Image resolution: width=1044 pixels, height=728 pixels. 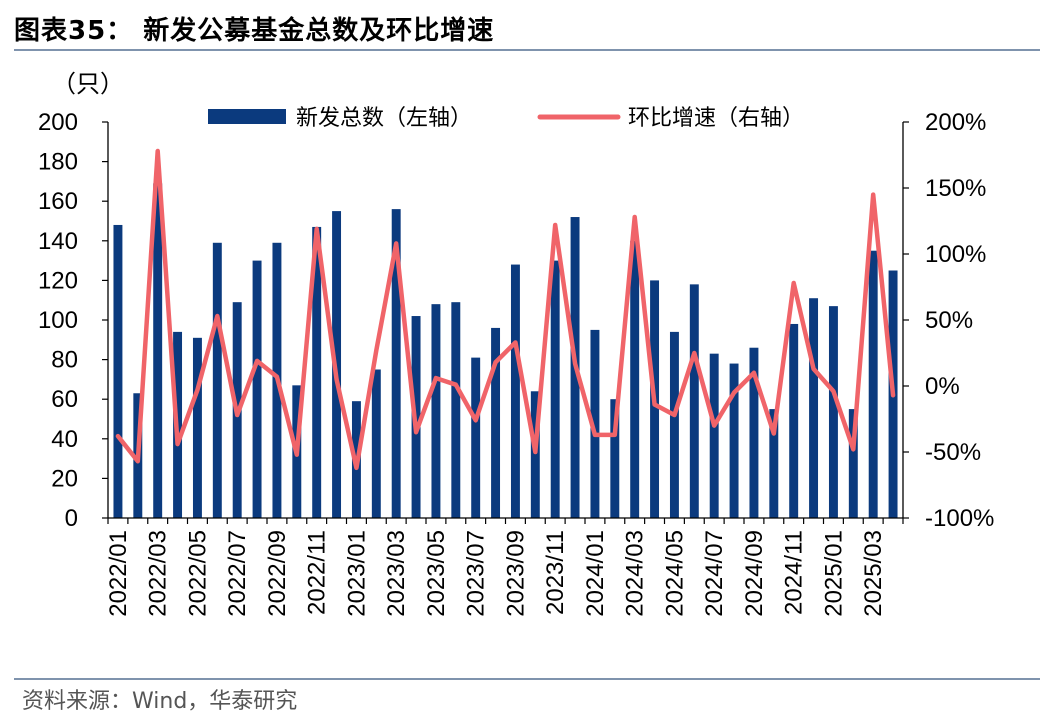 I want to click on x-tick-label: 2024/01, so click(x=595, y=573).